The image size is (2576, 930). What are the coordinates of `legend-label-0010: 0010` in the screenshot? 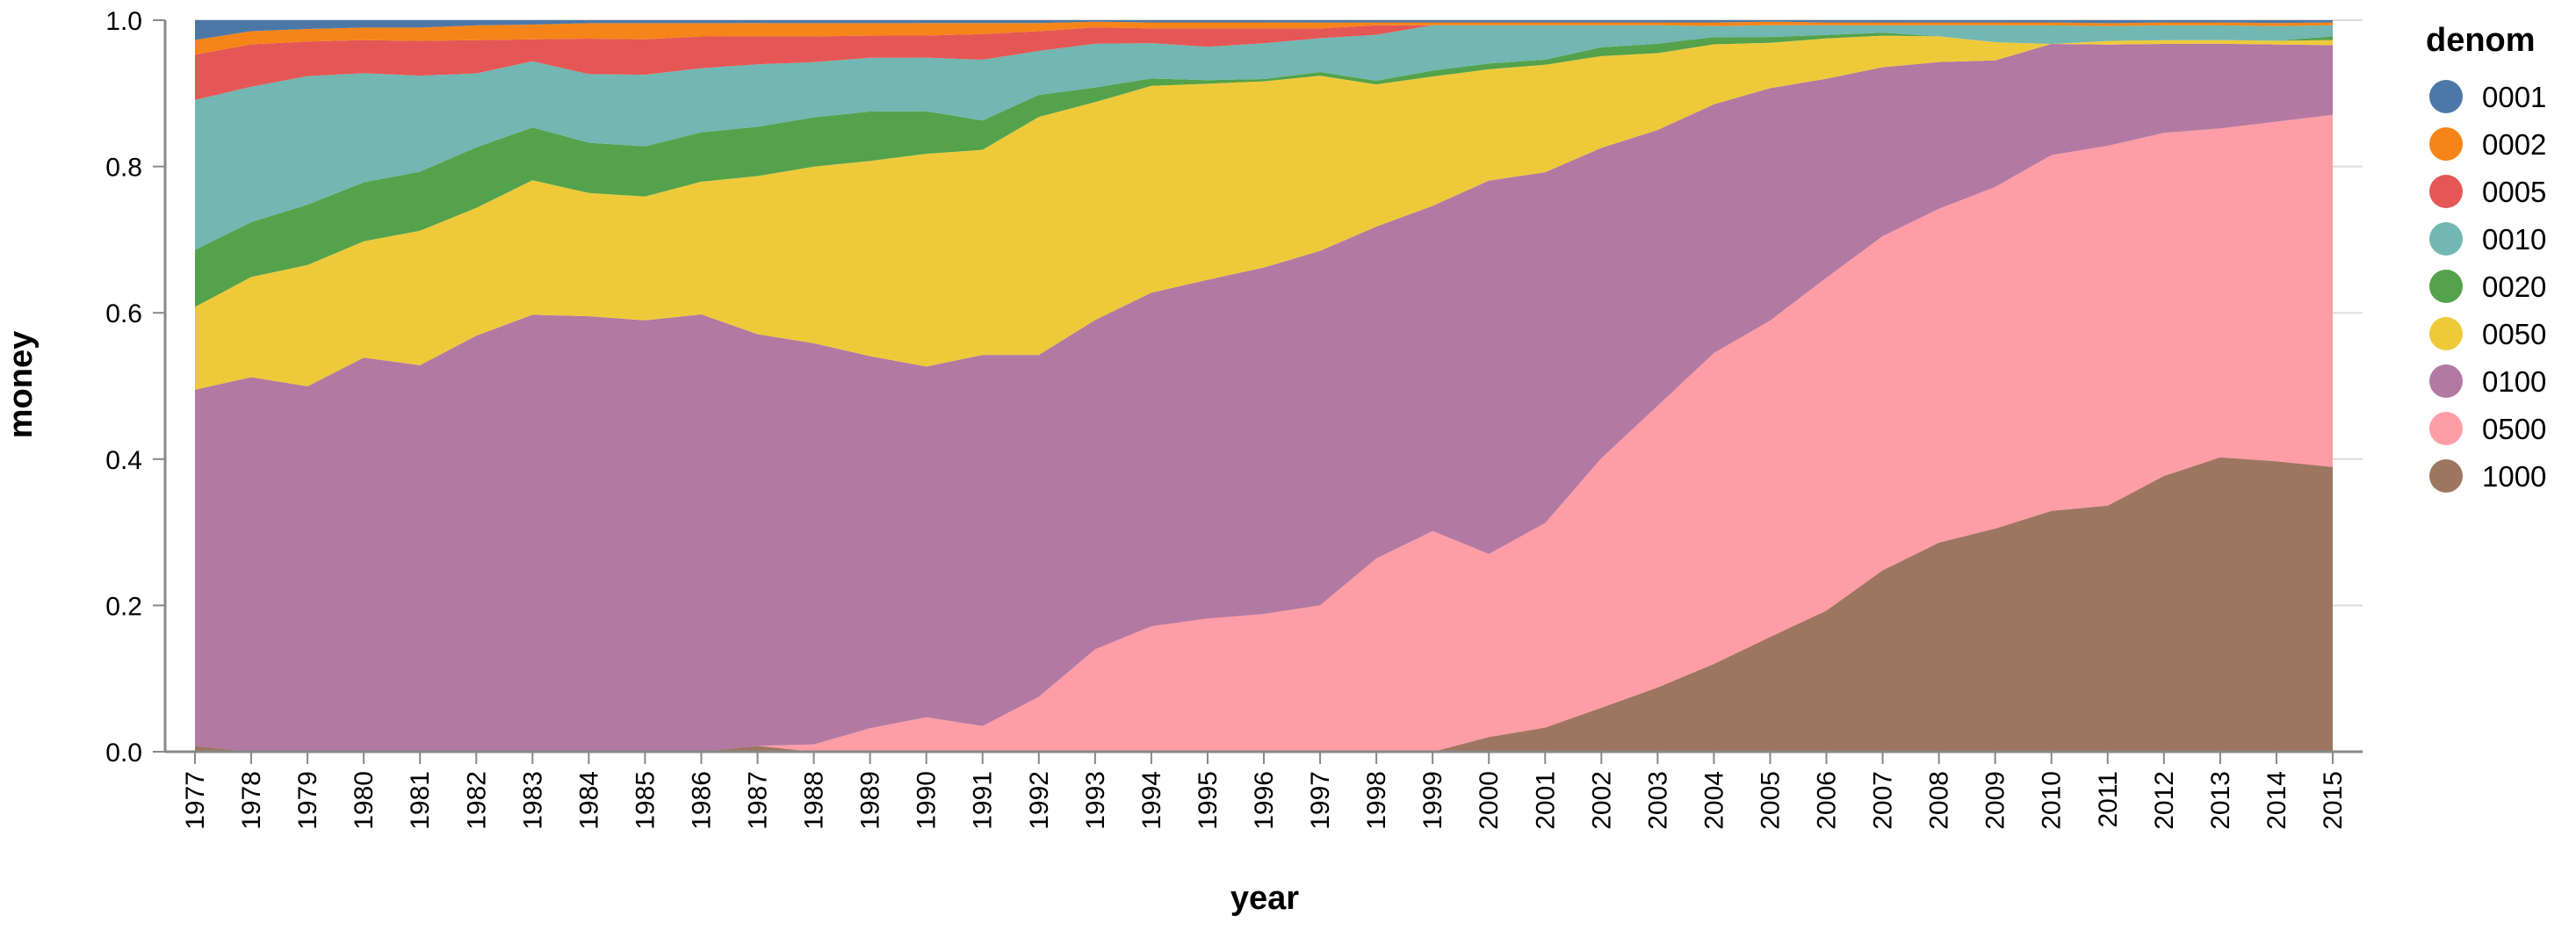 It's located at (2514, 239).